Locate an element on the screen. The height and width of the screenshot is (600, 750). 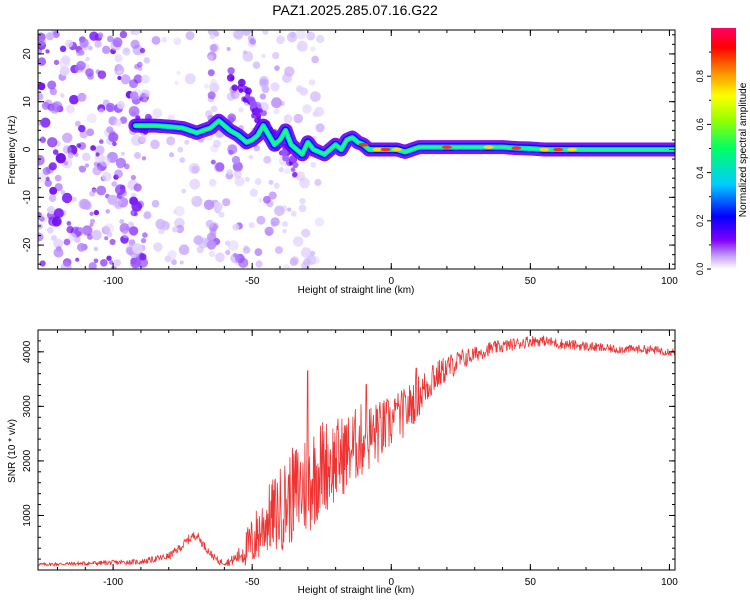
y-tick-label: 1000 is located at coordinates (27, 515).